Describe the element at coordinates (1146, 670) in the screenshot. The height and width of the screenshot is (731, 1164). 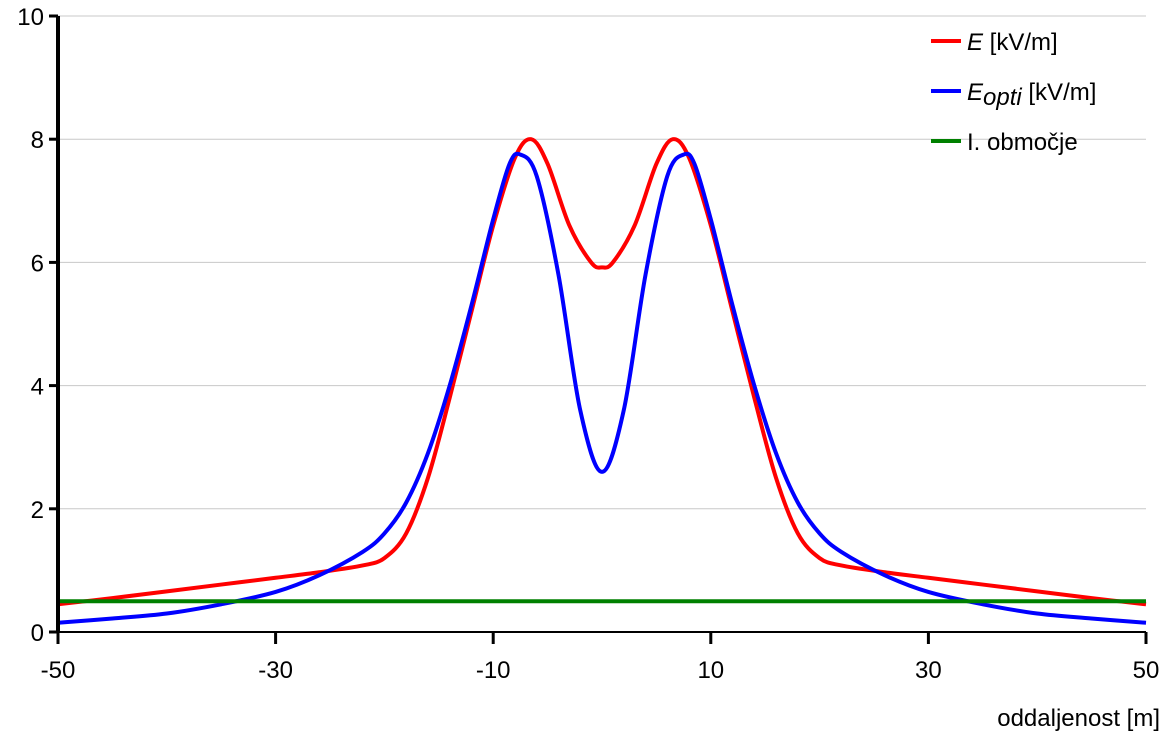
I see `x-tick-label-5: 50` at that location.